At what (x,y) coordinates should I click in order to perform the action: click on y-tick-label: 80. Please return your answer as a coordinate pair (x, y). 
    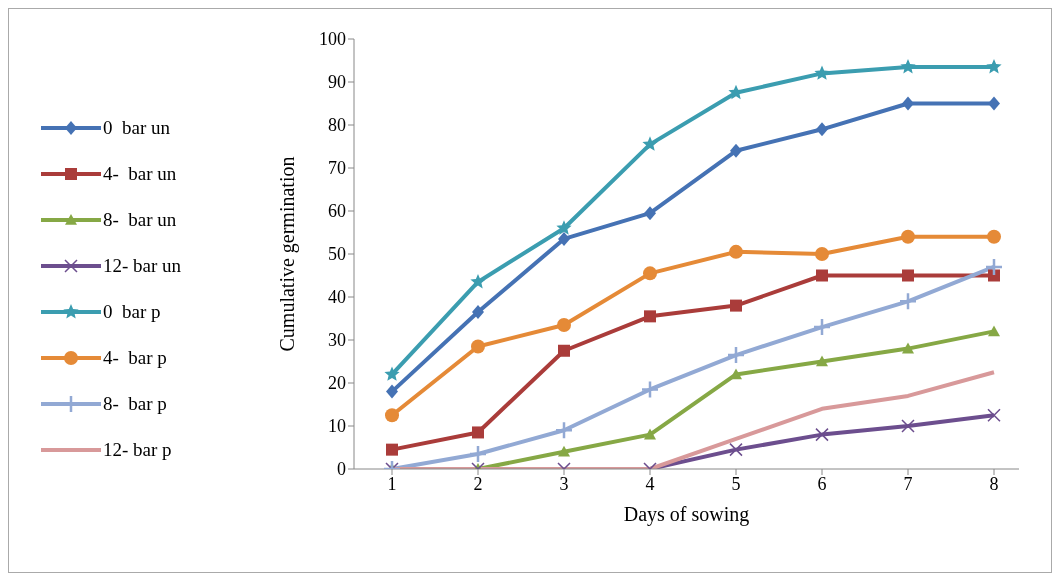
    Looking at the image, I should click on (337, 125).